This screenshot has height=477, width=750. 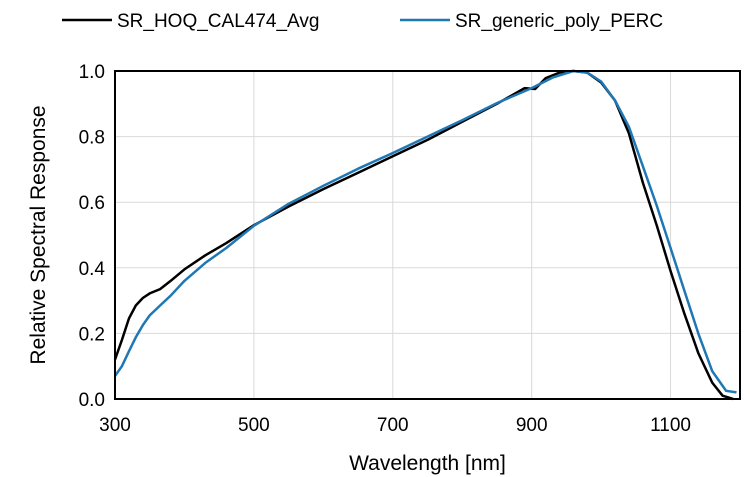 I want to click on x-tick-label: 300, so click(x=115, y=425).